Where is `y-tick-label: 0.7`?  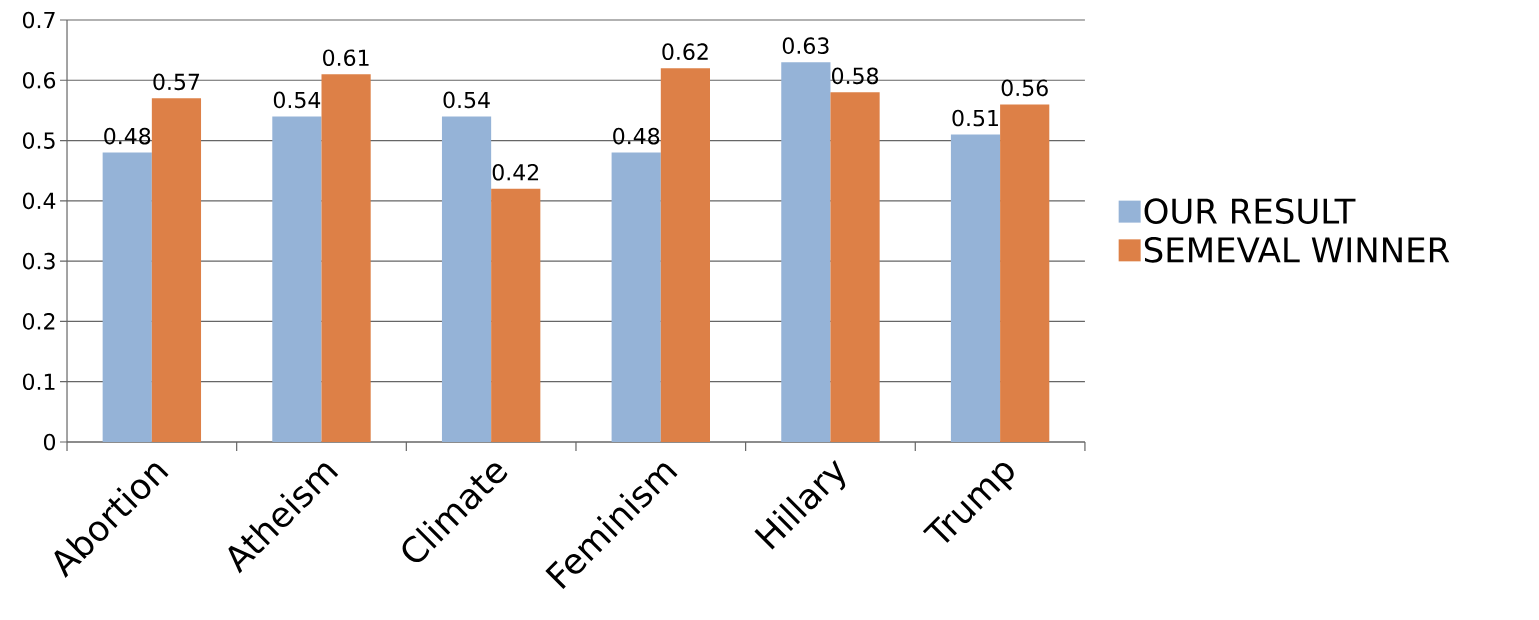
y-tick-label: 0.7 is located at coordinates (38, 20).